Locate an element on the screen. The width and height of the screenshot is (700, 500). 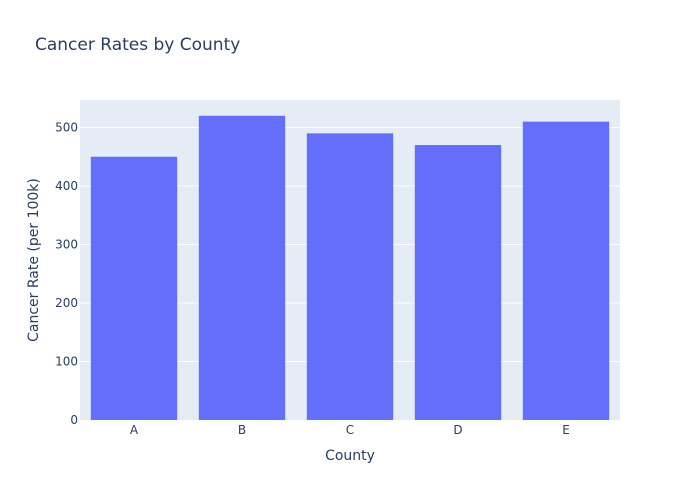
x-tick-label: B is located at coordinates (242, 430).